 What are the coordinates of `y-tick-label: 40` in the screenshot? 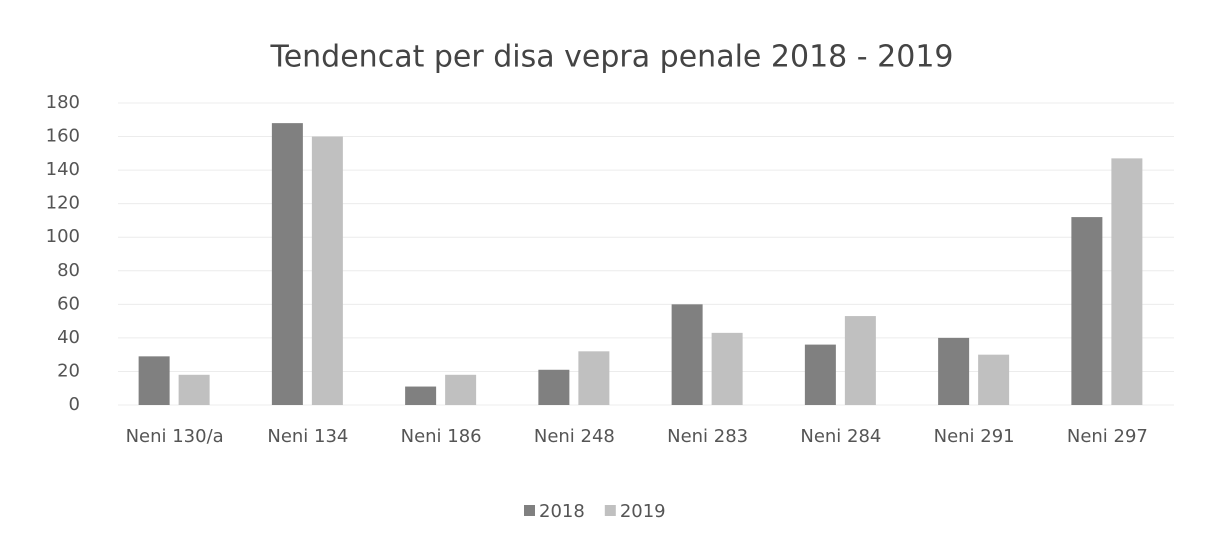 It's located at (68, 337).